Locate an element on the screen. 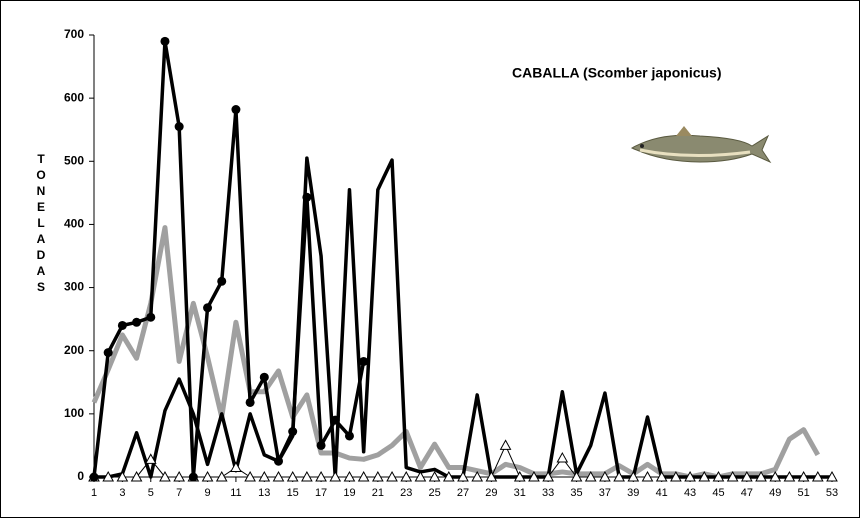 The width and height of the screenshot is (861, 519). y-tick-label: 0 is located at coordinates (80, 476).